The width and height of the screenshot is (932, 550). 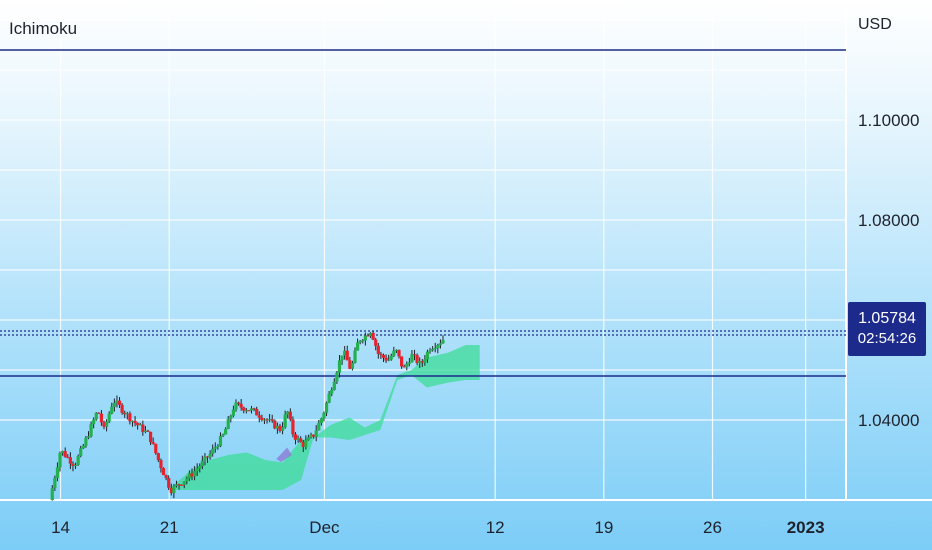 I want to click on time-tick-label: 12, so click(x=495, y=527).